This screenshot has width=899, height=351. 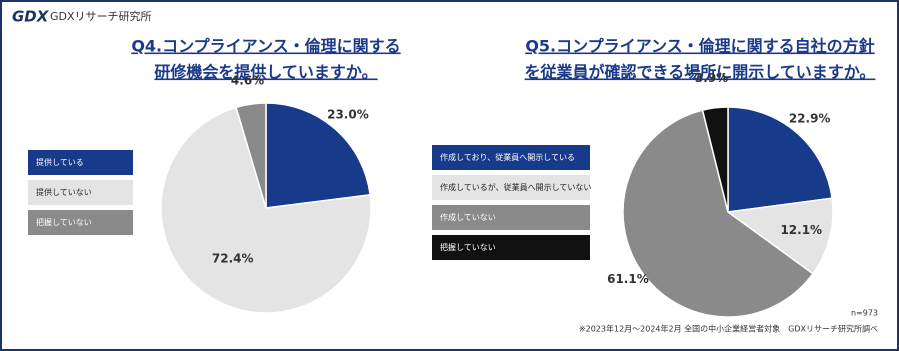 What do you see at coordinates (711, 78) in the screenshot?
I see `value-label: 3.9%` at bounding box center [711, 78].